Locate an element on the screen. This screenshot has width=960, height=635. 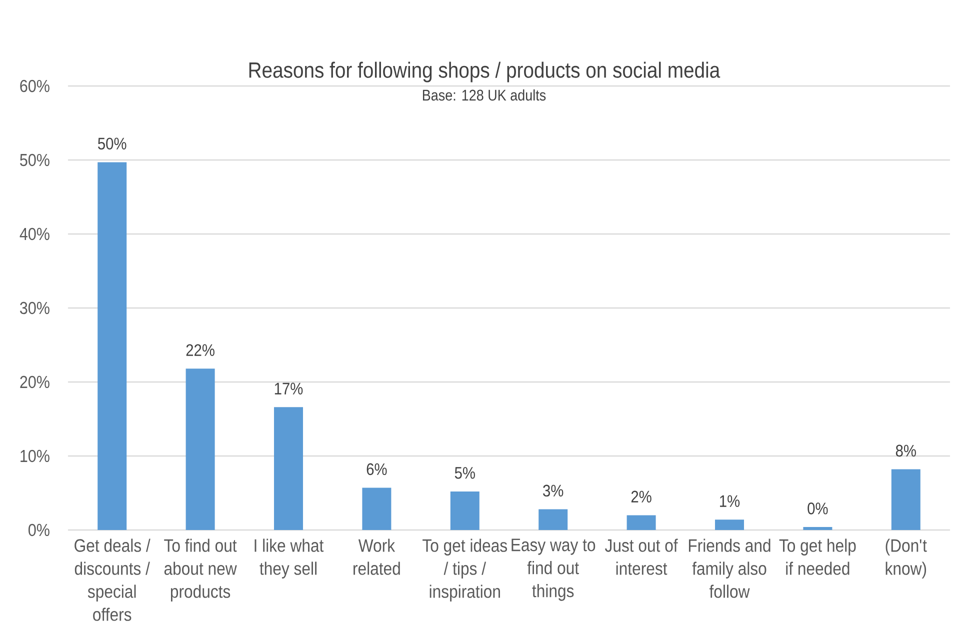
x-tick-label: Just out of interest is located at coordinates (641, 556).